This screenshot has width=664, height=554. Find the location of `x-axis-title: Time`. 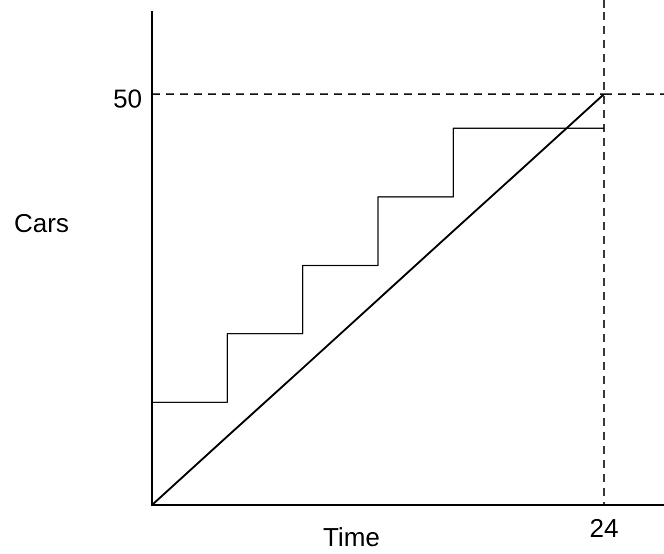

x-axis-title: Time is located at coordinates (351, 537).